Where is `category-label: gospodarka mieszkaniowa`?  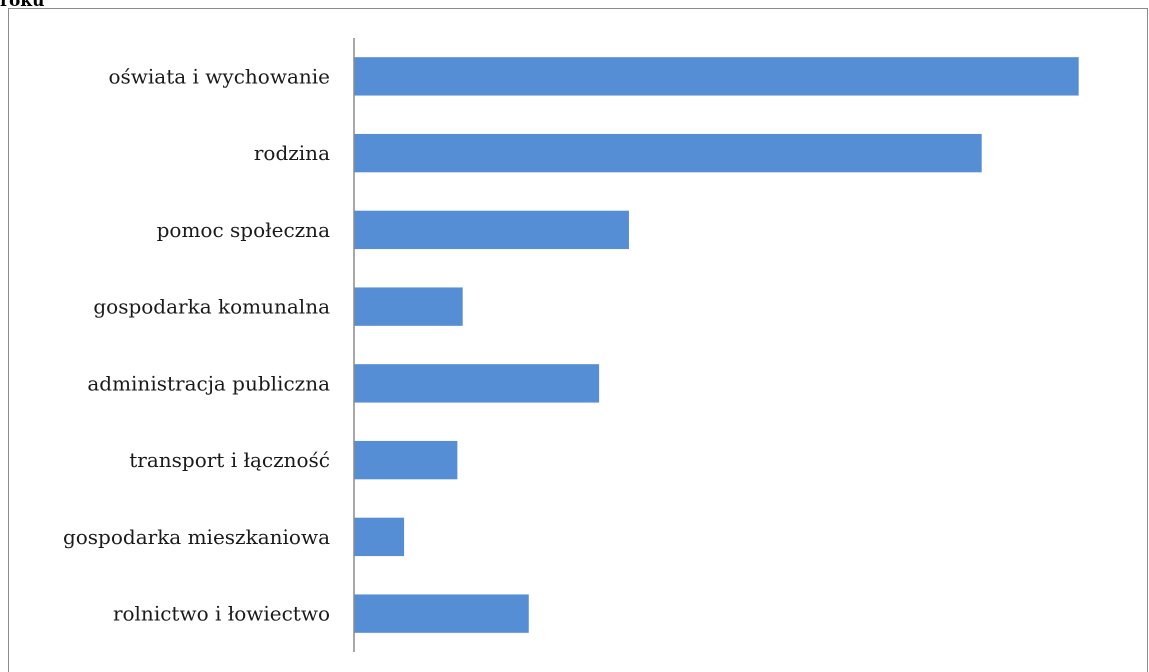
category-label: gospodarka mieszkaniowa is located at coordinates (196, 537).